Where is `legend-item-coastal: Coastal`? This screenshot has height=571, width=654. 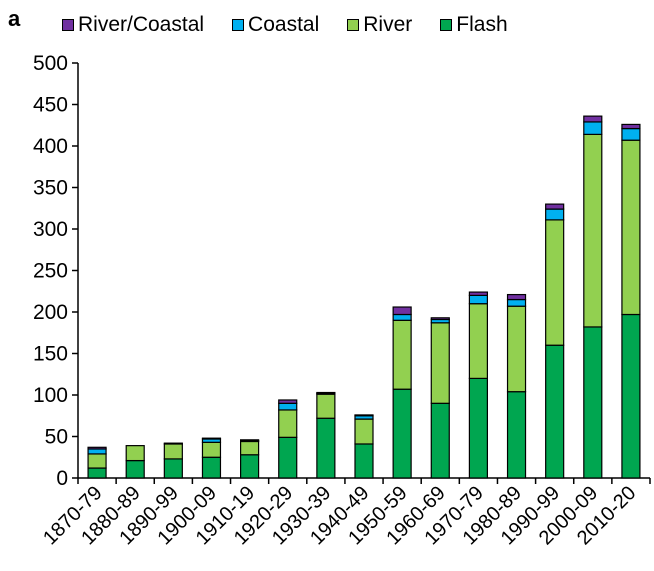 legend-item-coastal: Coastal is located at coordinates (275, 25).